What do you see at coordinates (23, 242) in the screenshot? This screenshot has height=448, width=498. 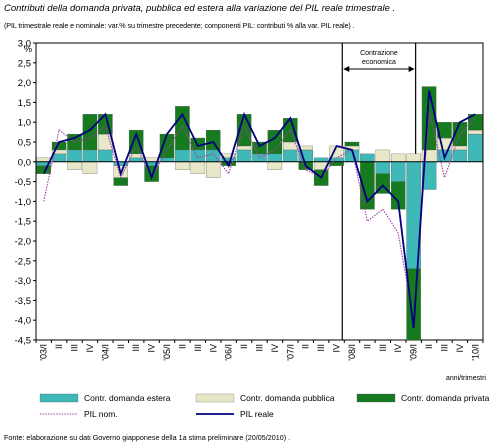 I see `y-tick-label: -2,0` at bounding box center [23, 242].